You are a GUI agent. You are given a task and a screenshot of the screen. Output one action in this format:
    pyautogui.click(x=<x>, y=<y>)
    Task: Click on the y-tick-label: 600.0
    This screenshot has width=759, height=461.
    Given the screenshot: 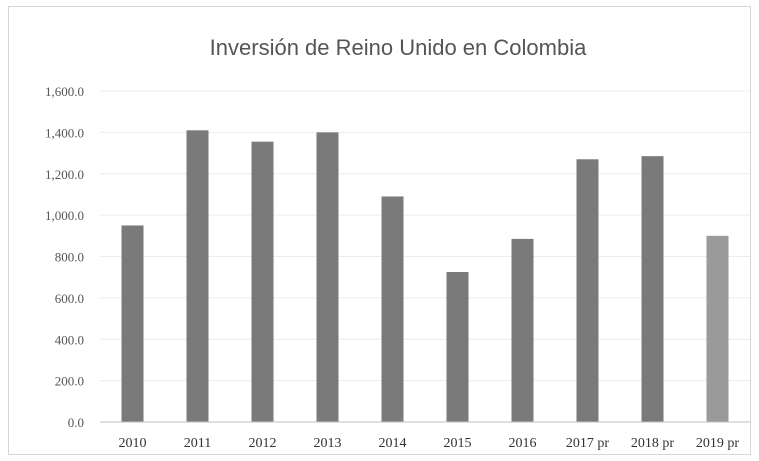 What is the action you would take?
    pyautogui.click(x=69, y=298)
    